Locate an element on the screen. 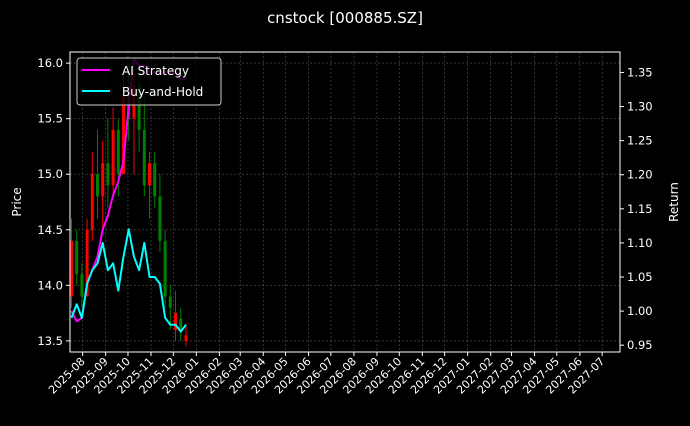  y-axis-label: Price is located at coordinates (17, 201).